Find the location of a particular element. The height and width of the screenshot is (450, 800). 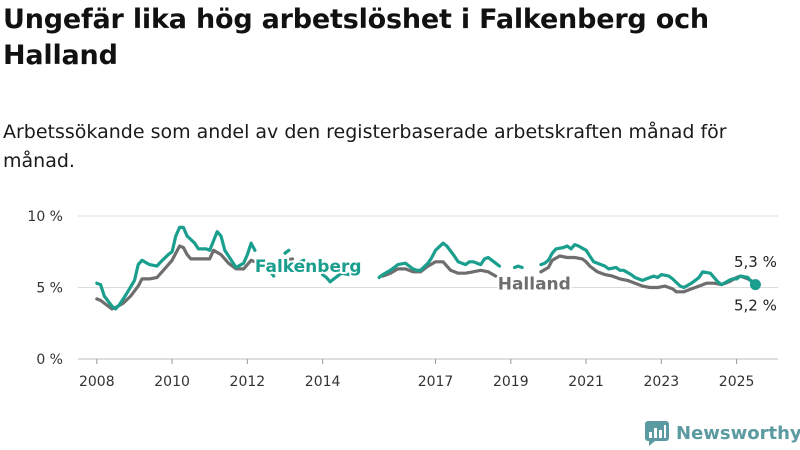

series-labels: Falkenberg Halland 5,3 % 5,2 % is located at coordinates (516, 283).